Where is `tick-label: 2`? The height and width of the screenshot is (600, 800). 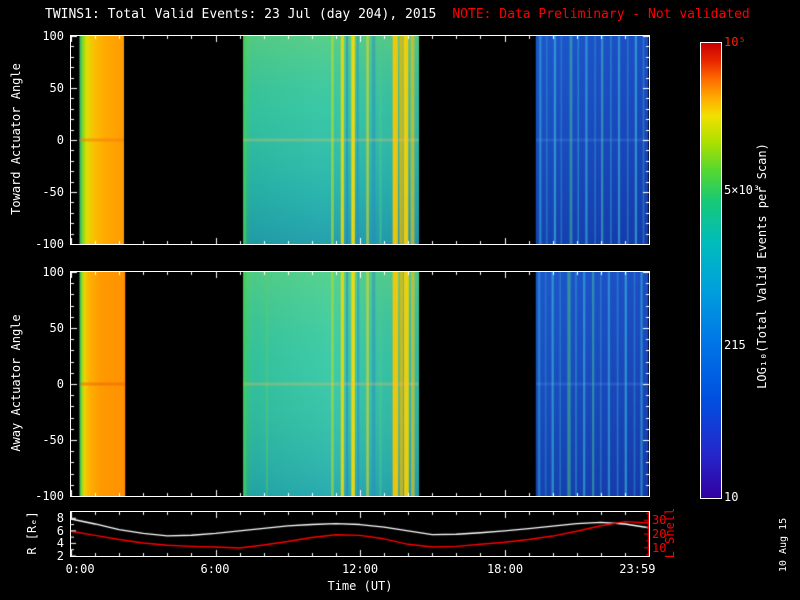 tick-label: 2 is located at coordinates (60, 556).